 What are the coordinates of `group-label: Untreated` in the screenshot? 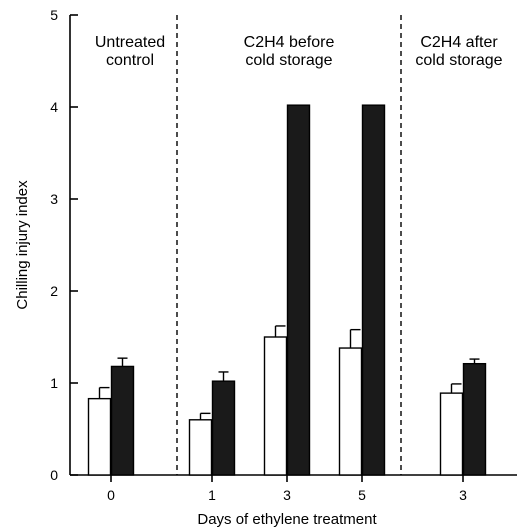 It's located at (130, 42).